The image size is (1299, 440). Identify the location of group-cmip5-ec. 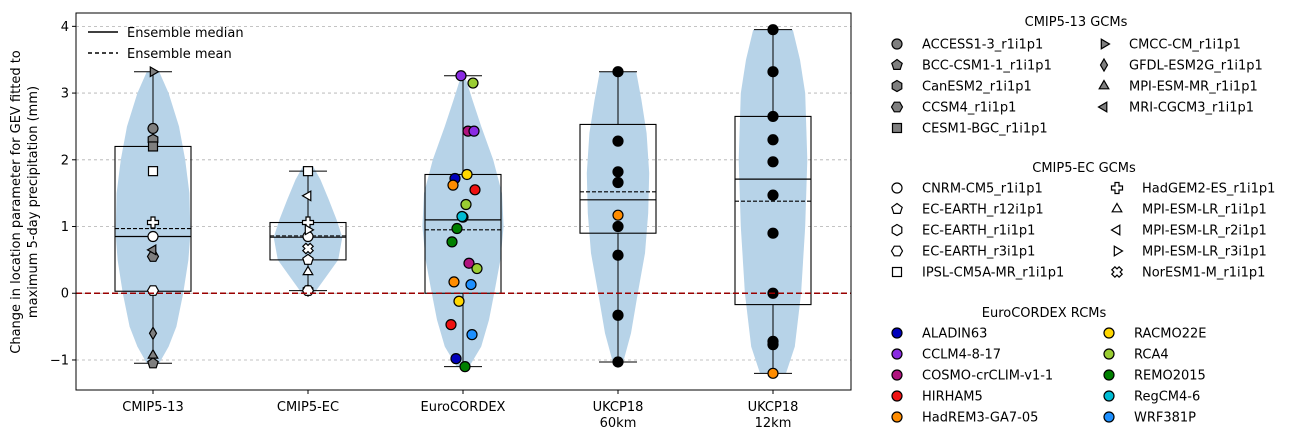
(308, 231).